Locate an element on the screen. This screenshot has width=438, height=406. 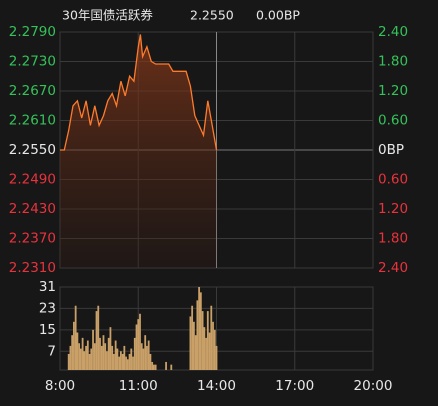
y-tick-label: 2.2790 is located at coordinates (32, 32).